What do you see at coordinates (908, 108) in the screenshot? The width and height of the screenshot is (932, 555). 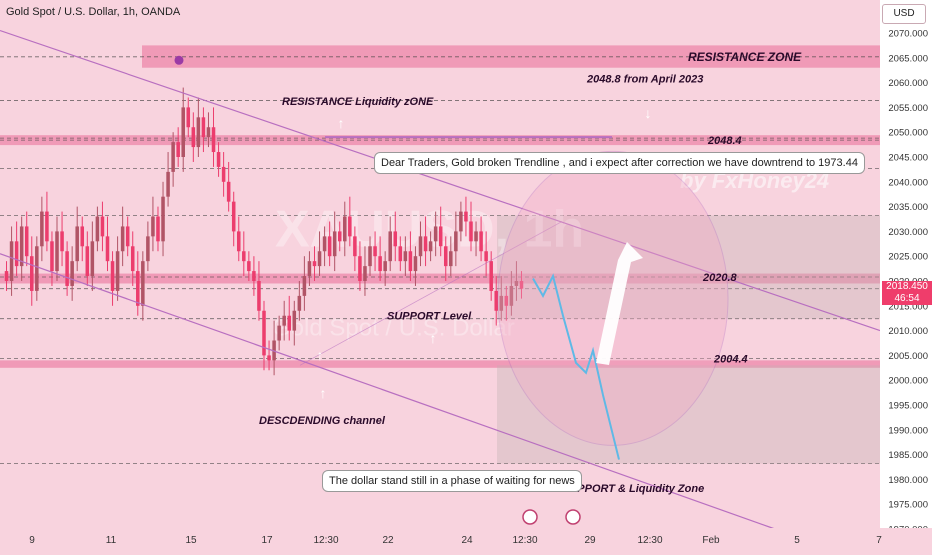 I see `y-tick-label-3: 2055.000` at bounding box center [908, 108].